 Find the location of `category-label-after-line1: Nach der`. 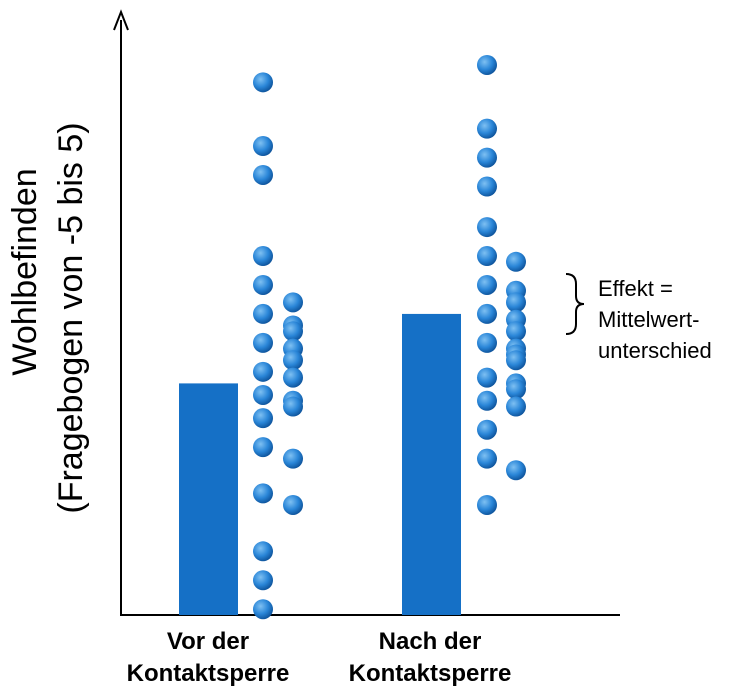

category-label-after-line1: Nach der is located at coordinates (430, 641).